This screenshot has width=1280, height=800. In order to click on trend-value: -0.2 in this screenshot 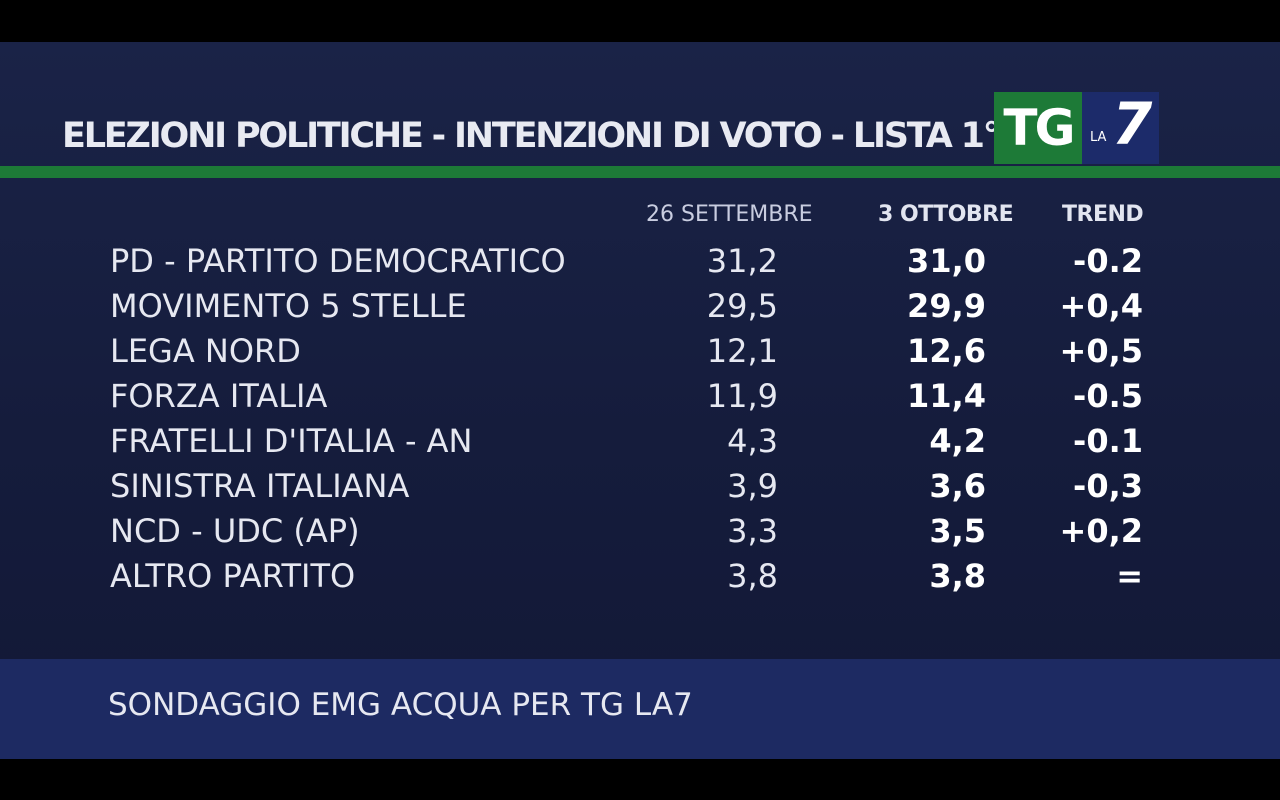, I will do `click(1108, 261)`.